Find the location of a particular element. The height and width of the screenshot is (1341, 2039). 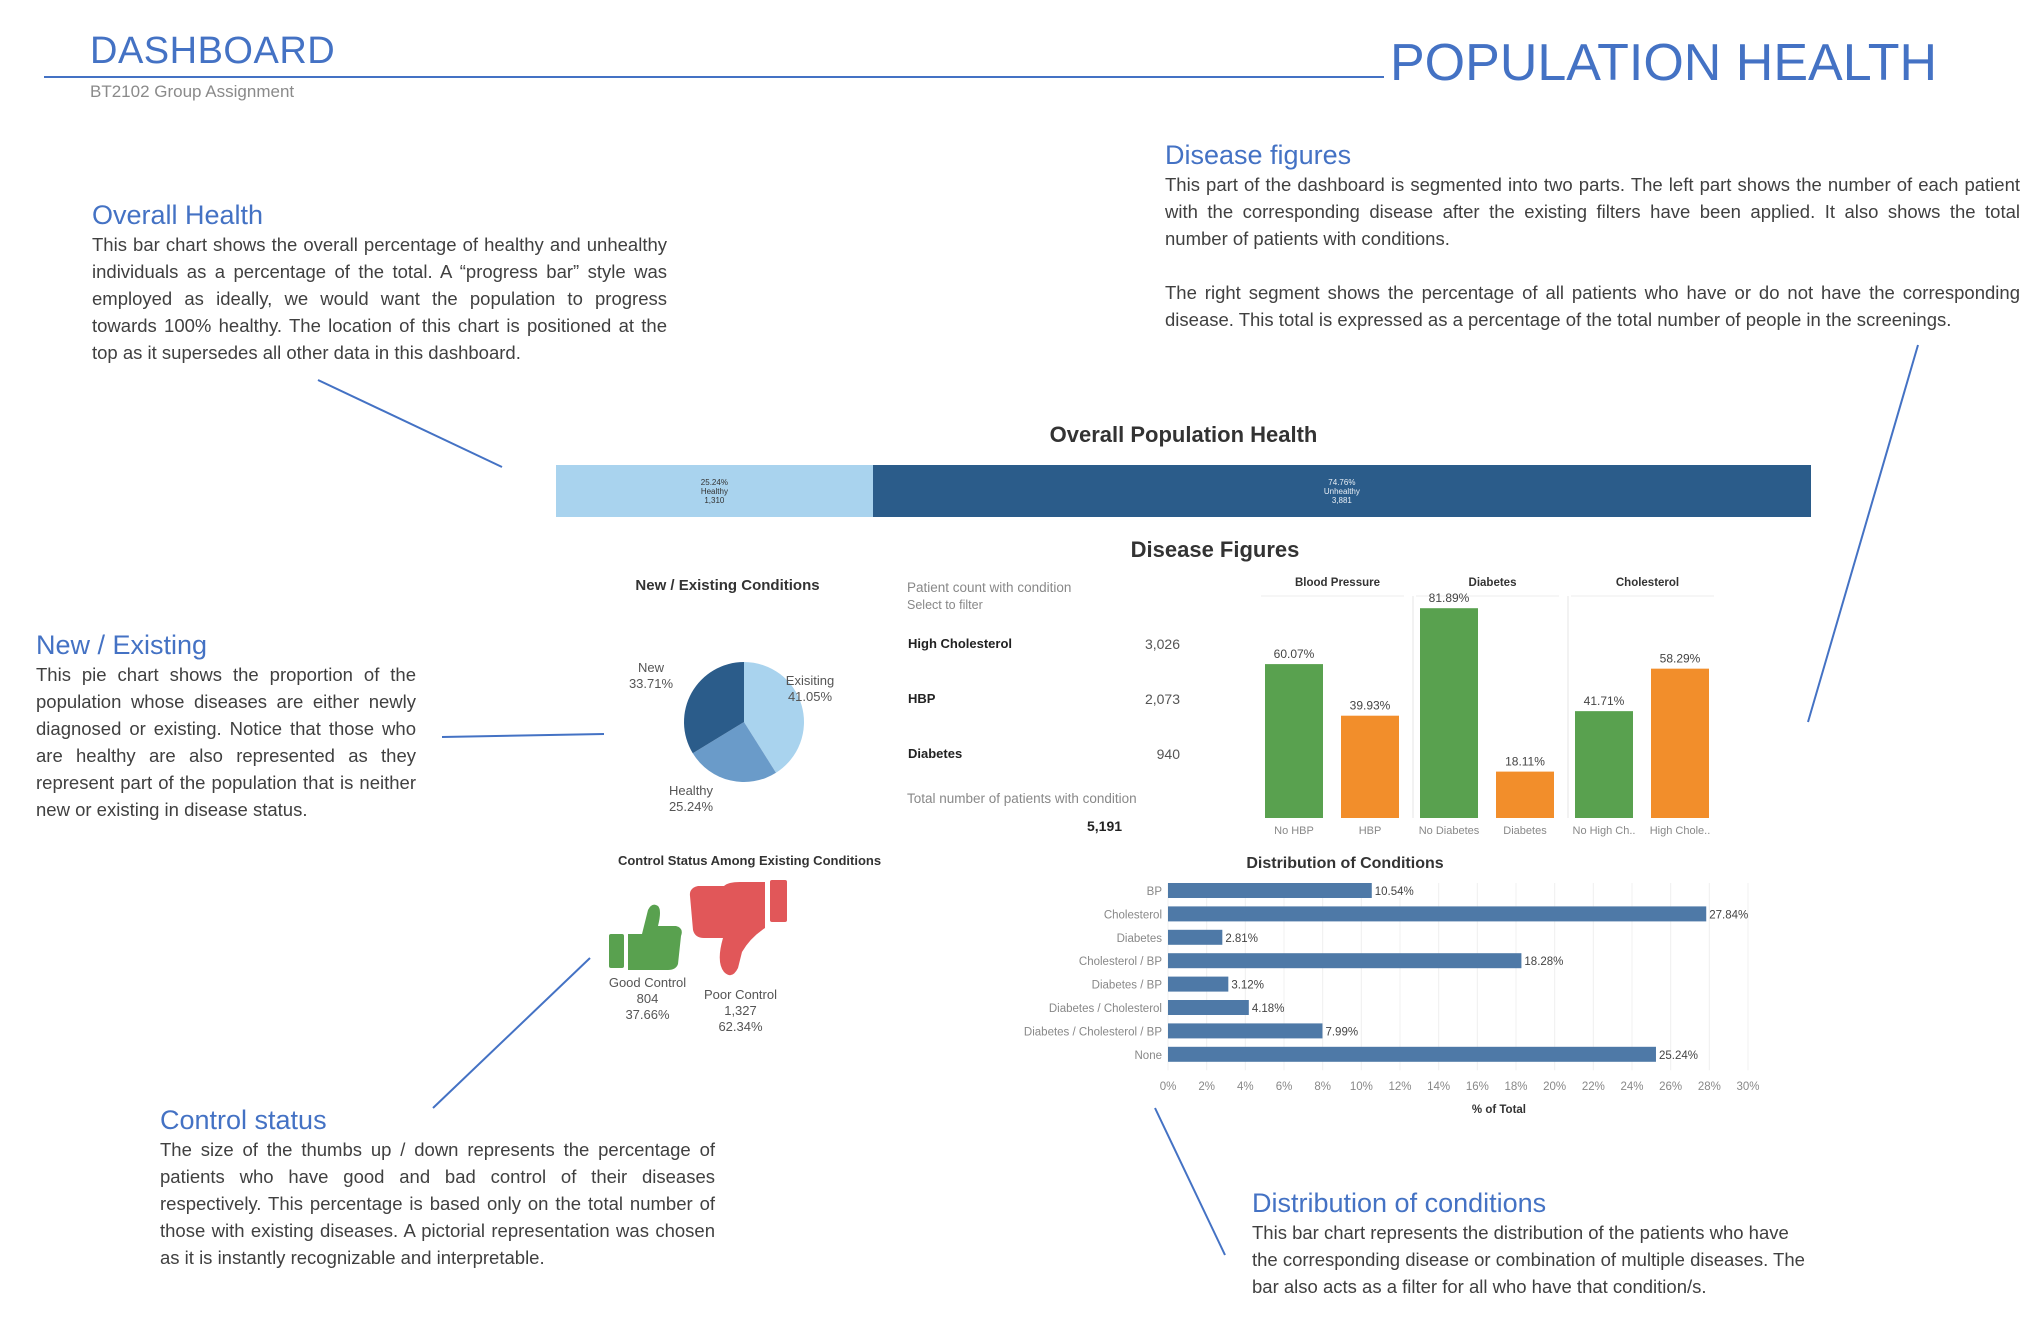

kpi-row-label: Diabetes is located at coordinates (935, 753).